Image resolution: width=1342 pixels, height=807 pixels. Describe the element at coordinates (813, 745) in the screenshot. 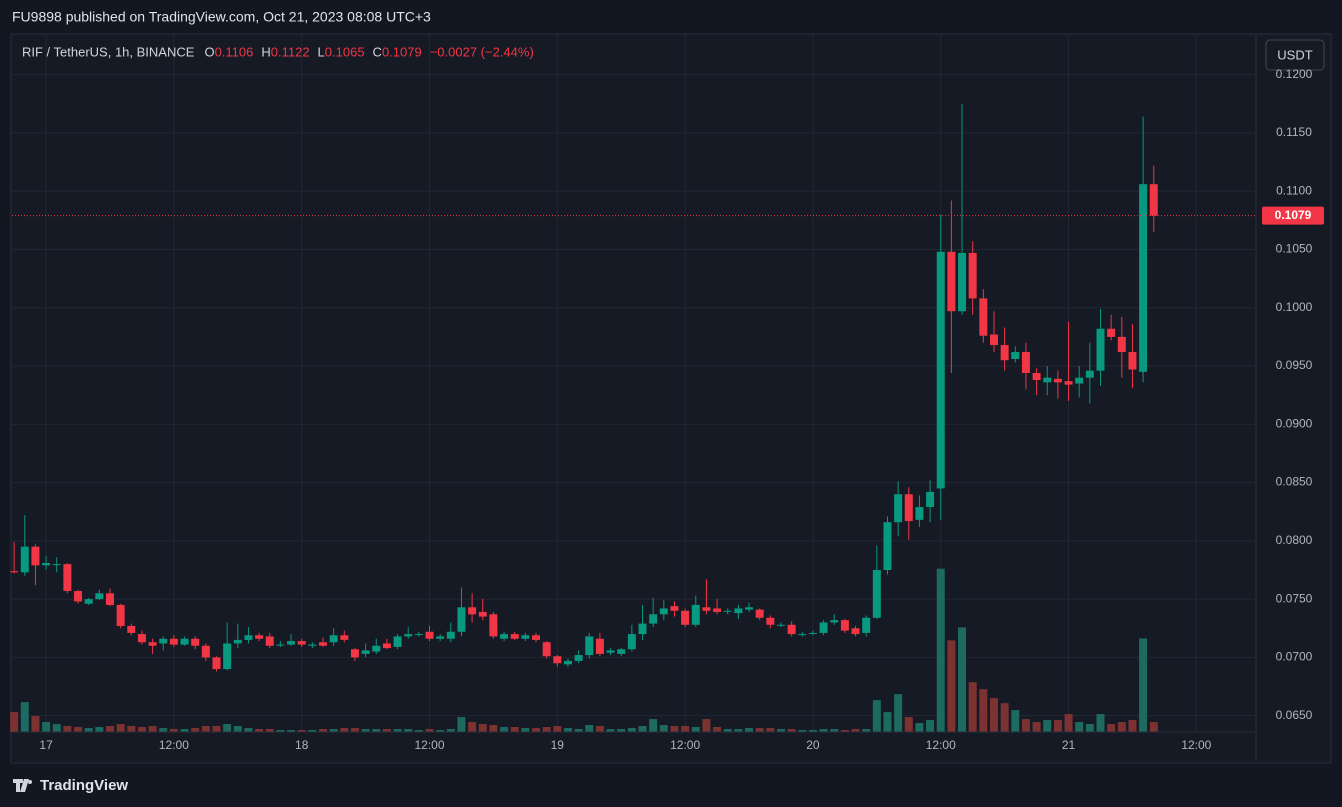

I see `x-tick-label: 20` at that location.